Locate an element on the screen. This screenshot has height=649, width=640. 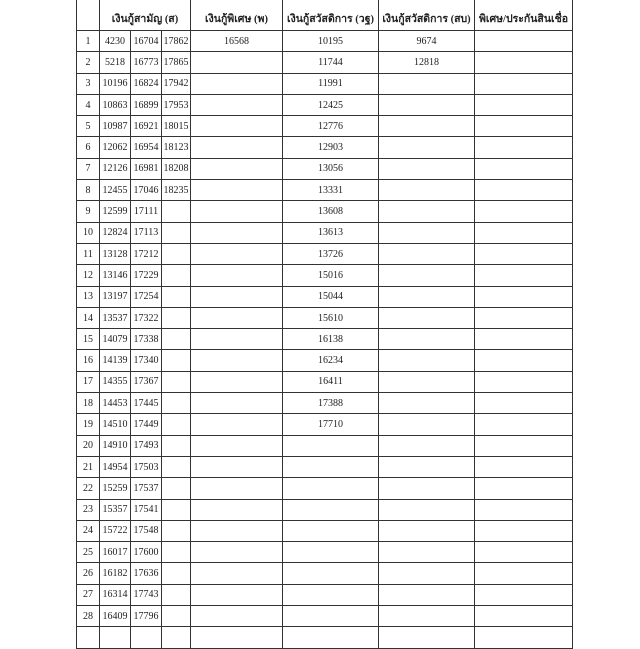
table-row: 6 12062 16954 18123 12903 is located at coordinates (324, 147).